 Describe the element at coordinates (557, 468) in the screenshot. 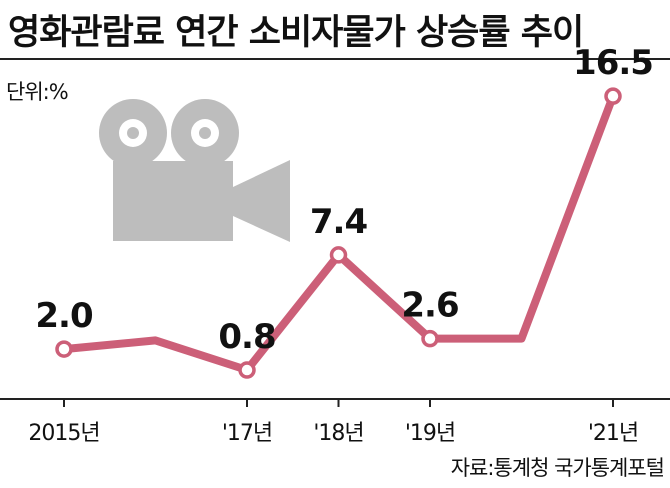

I see `source-note: 자료:통계청 국가통계포털` at that location.